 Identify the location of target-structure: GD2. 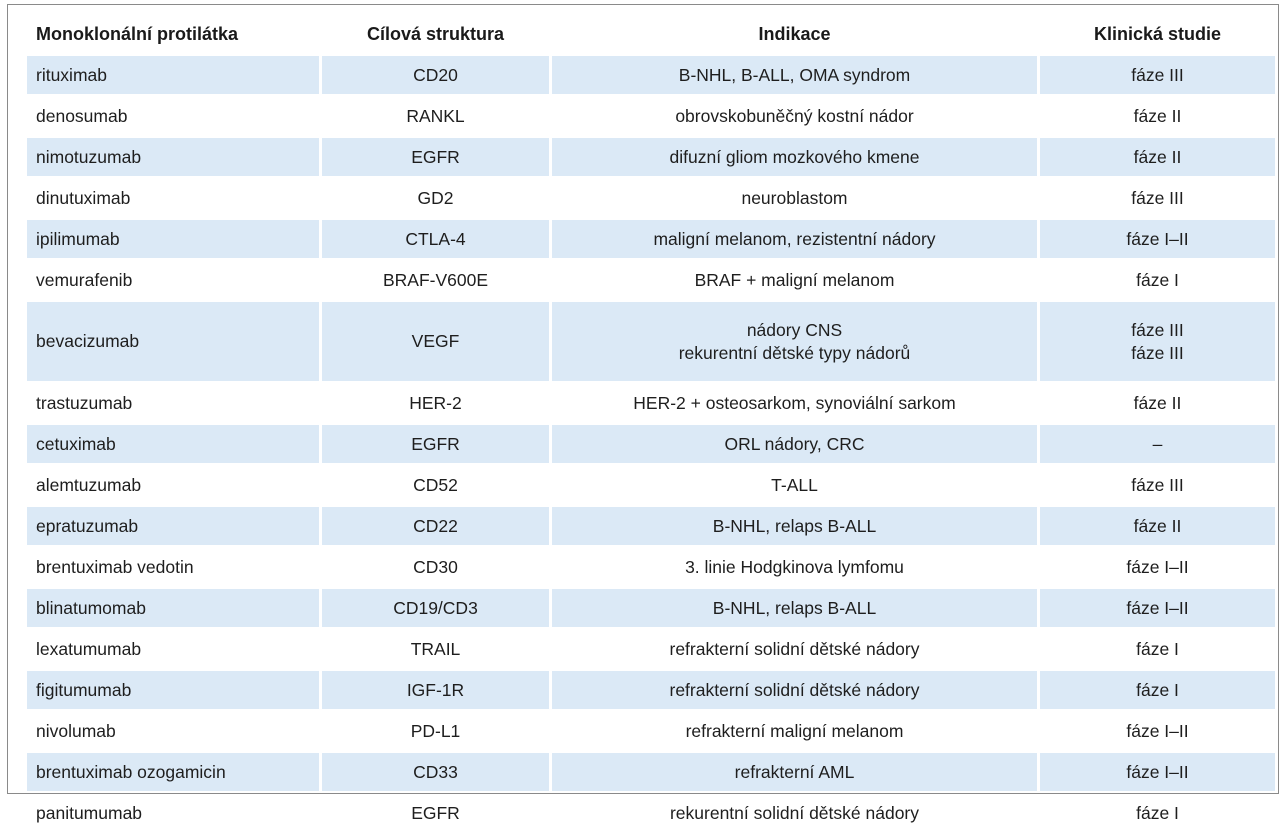
(435, 197).